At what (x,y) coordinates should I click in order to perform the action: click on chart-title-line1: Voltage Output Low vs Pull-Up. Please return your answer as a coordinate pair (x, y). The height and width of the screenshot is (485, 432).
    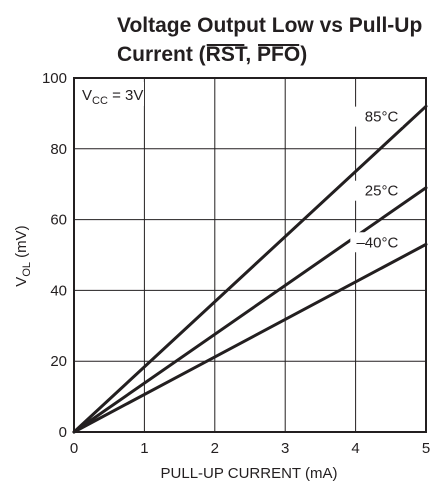
    Looking at the image, I should click on (269, 25).